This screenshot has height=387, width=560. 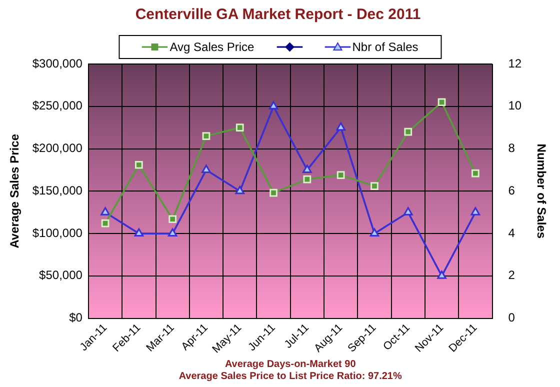 I want to click on y2-tick-label: 0, so click(x=512, y=317).